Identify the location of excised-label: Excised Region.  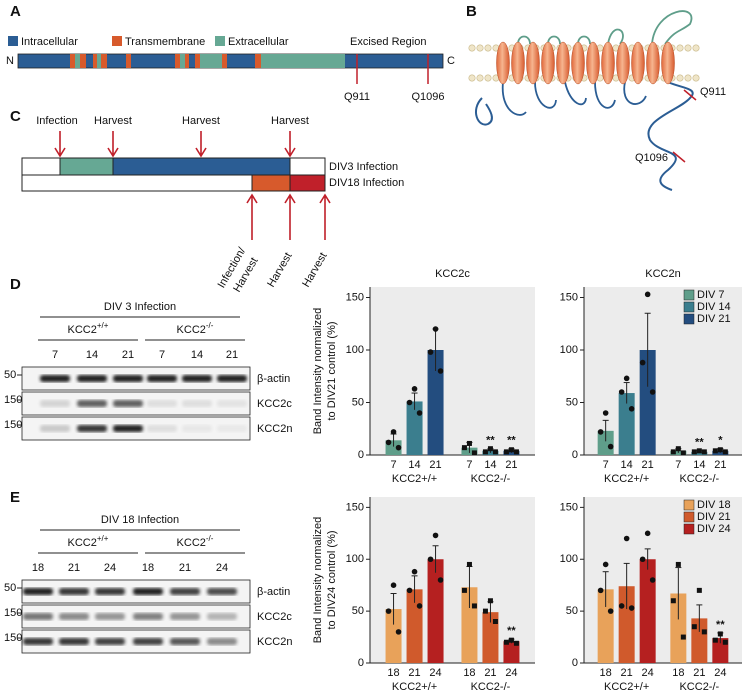
(388, 42).